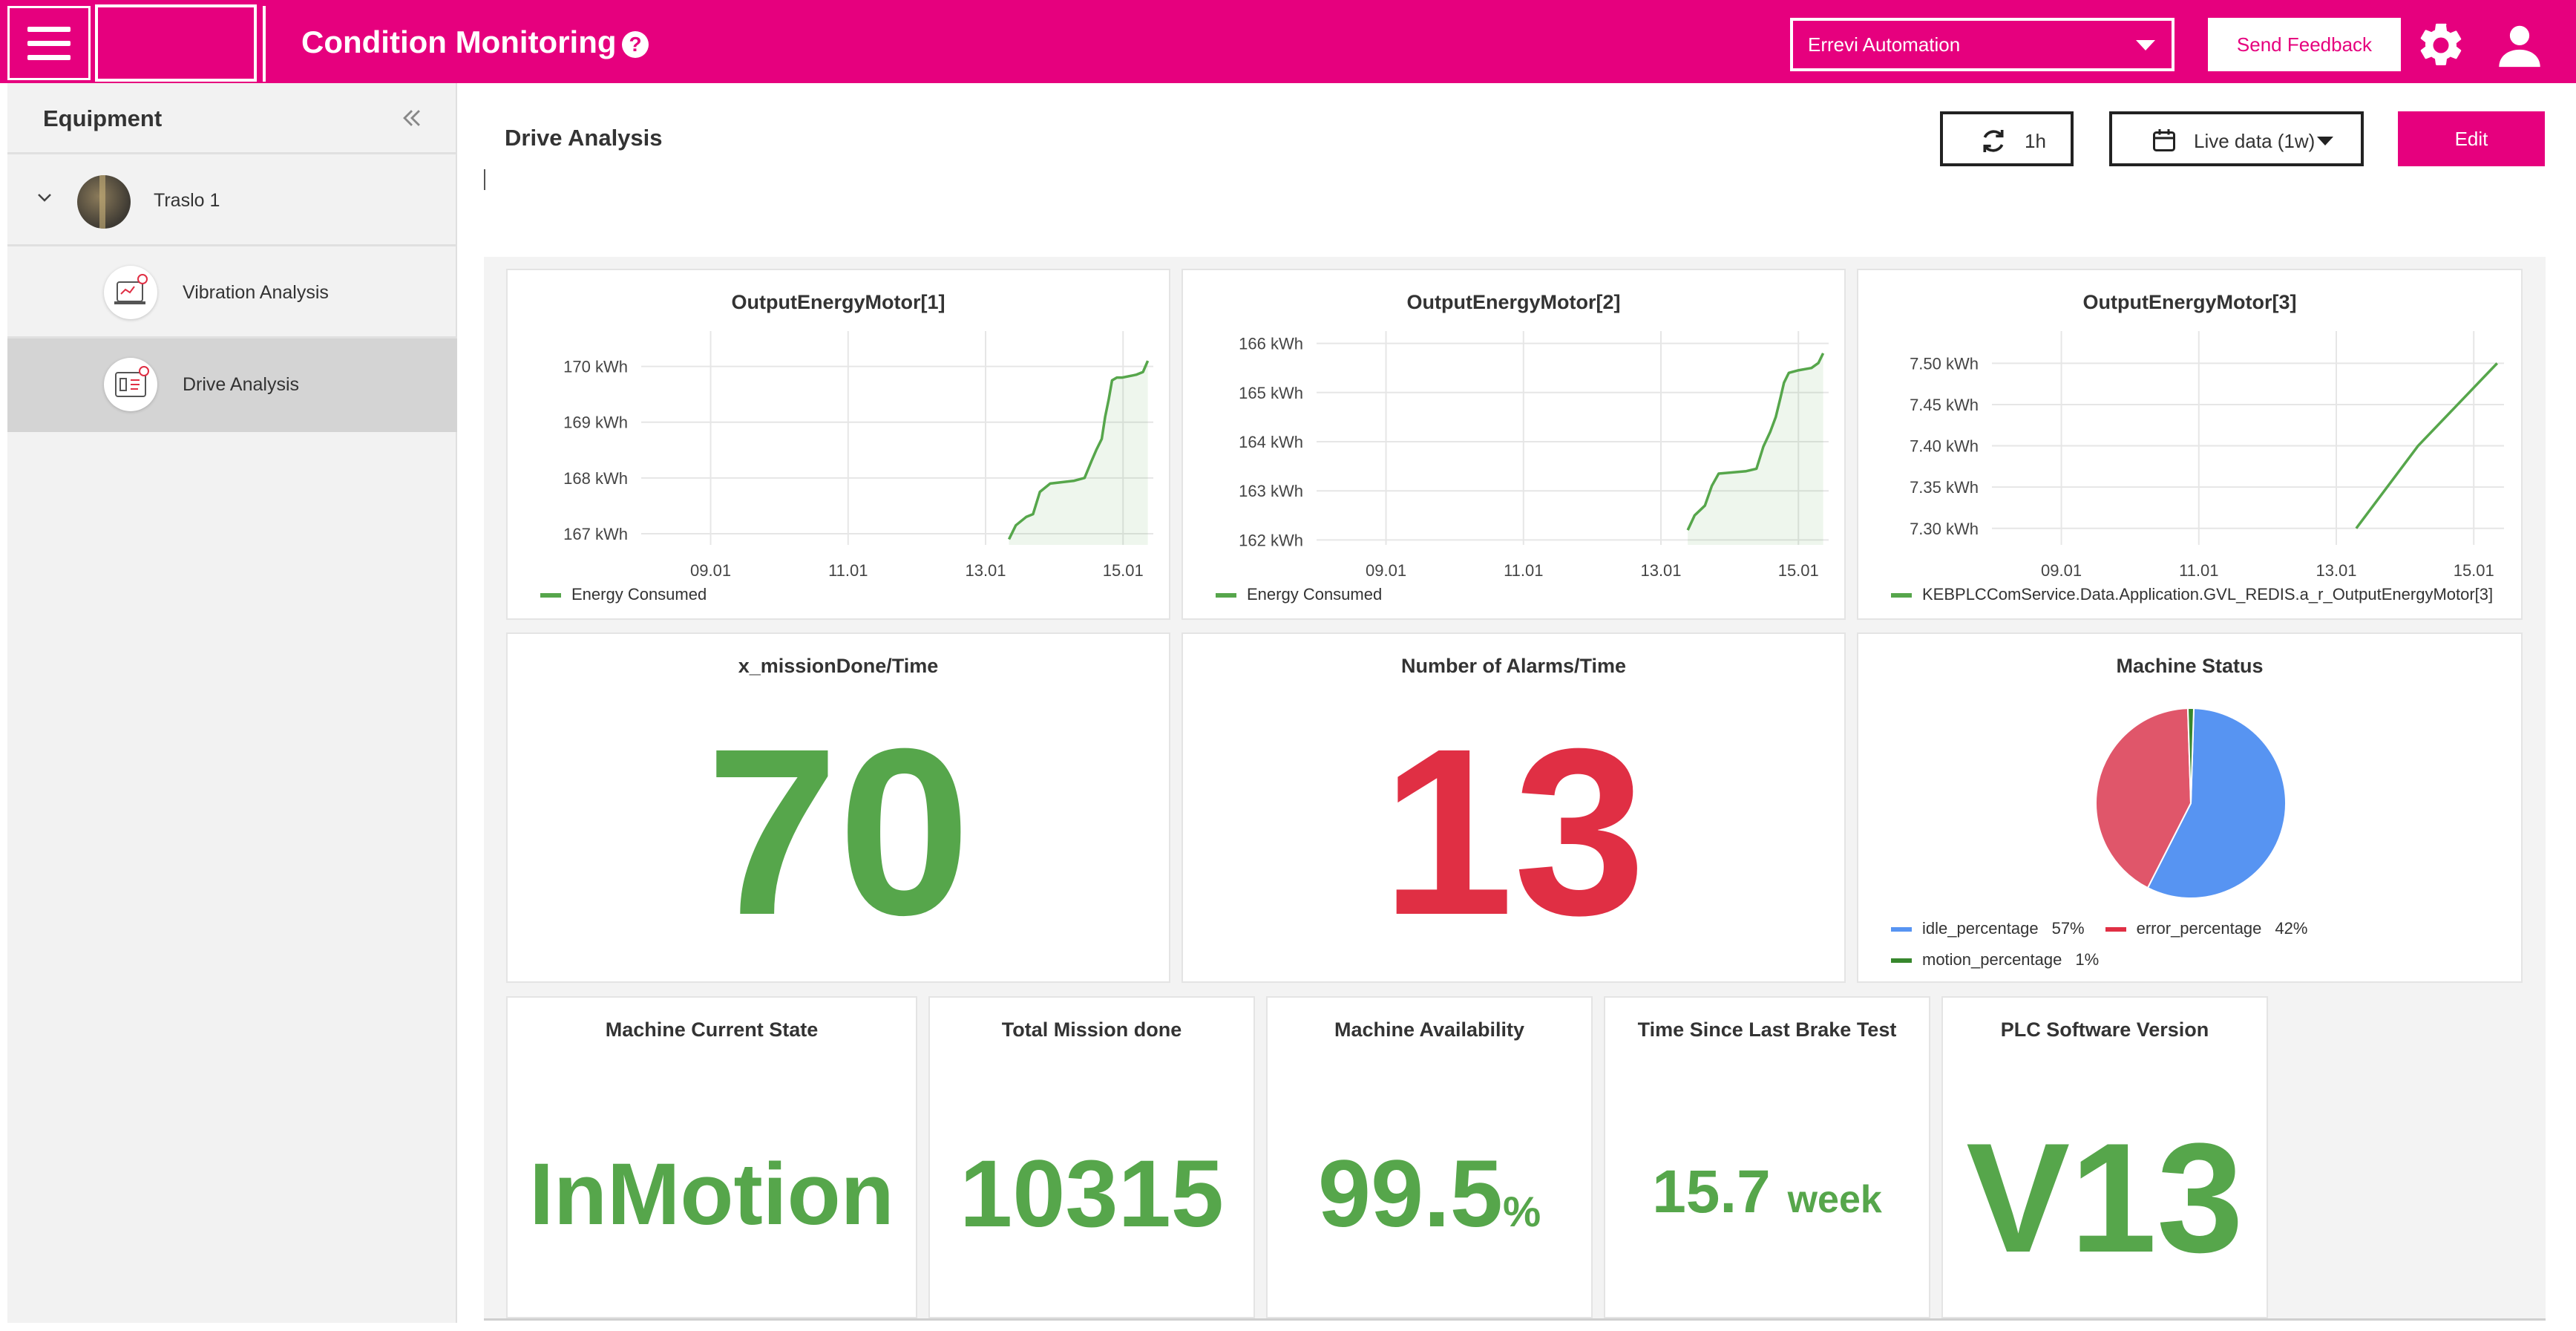  What do you see at coordinates (1091, 1029) in the screenshot?
I see `panel-title: Total Mission done` at bounding box center [1091, 1029].